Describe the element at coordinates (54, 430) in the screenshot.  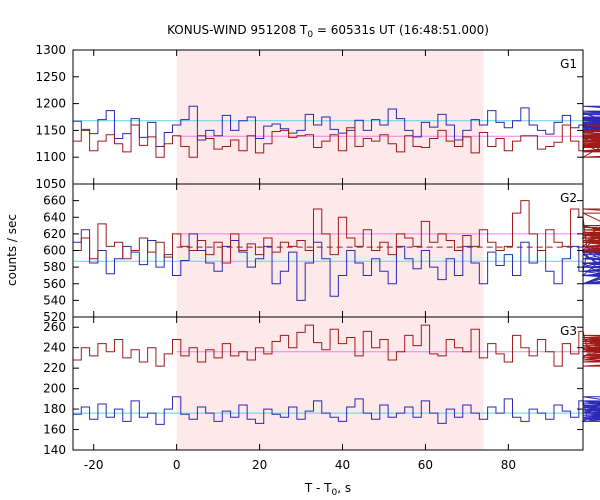
I see `panel-g3-y-tick-label: 160` at that location.